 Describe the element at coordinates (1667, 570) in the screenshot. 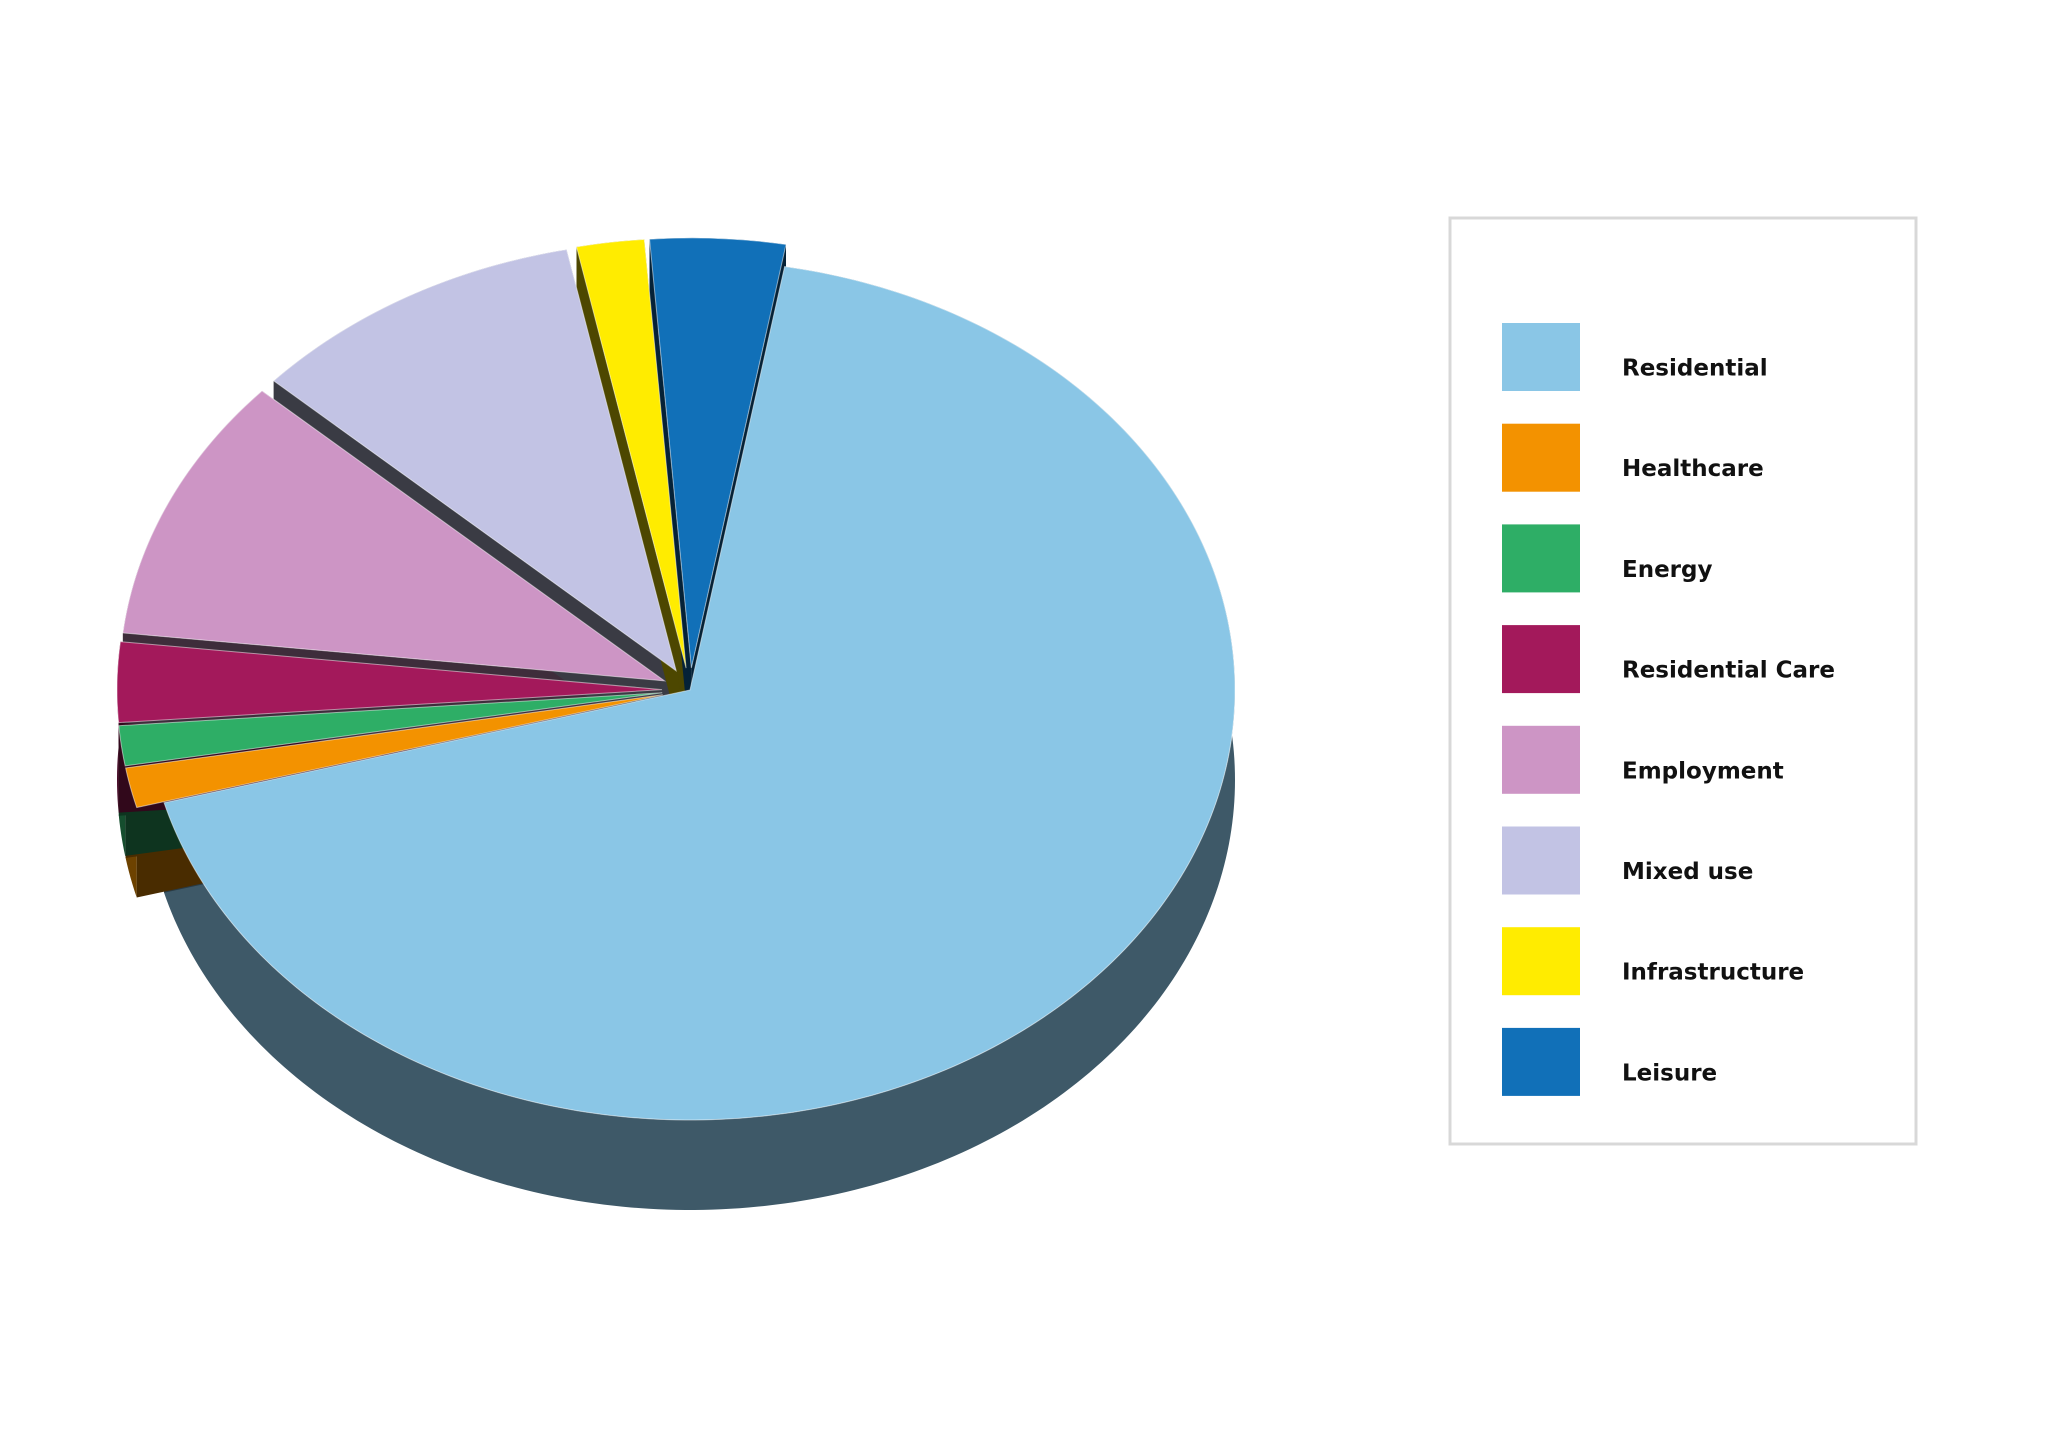

I see `legend-label: Energy` at that location.